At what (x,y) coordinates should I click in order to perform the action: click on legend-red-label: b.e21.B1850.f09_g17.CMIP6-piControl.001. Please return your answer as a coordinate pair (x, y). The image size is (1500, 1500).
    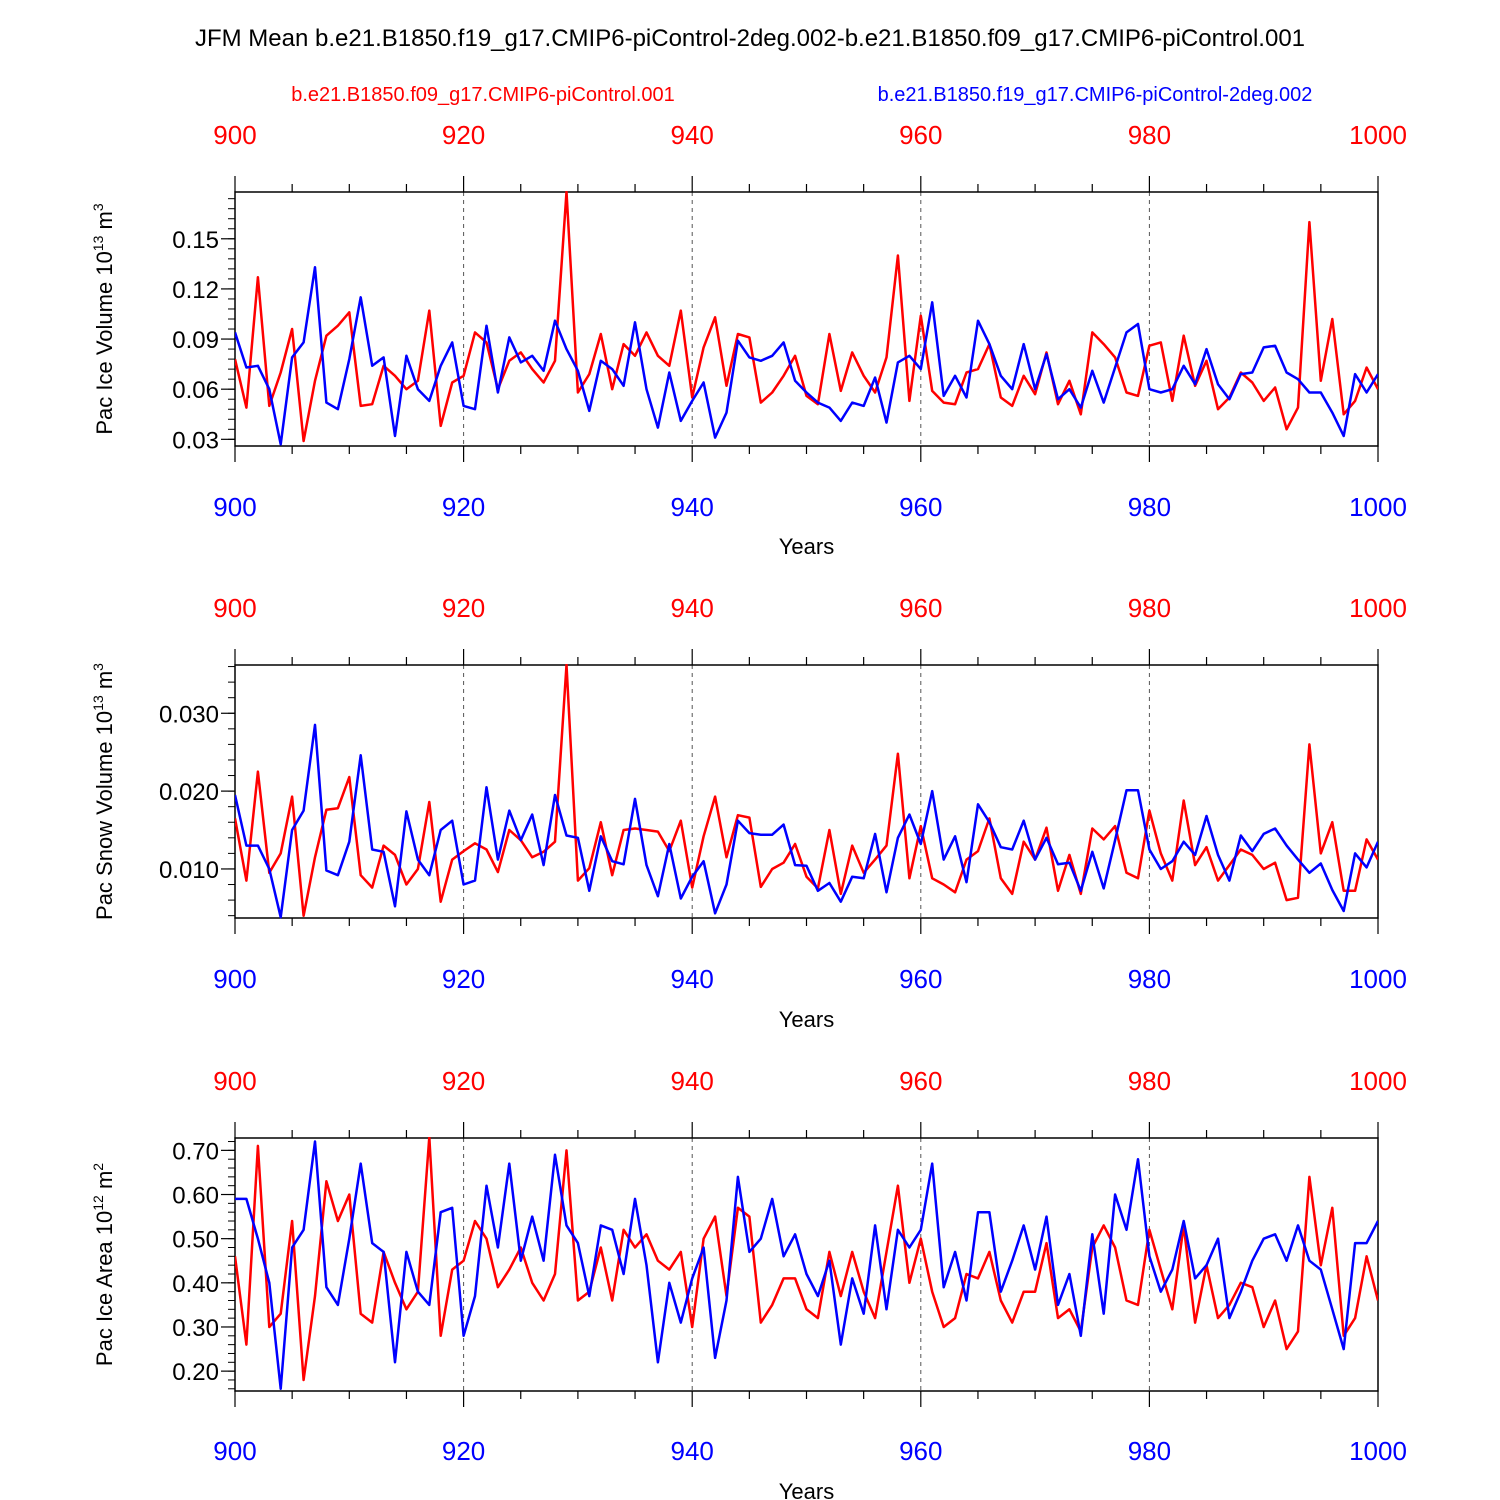
    Looking at the image, I should click on (483, 95).